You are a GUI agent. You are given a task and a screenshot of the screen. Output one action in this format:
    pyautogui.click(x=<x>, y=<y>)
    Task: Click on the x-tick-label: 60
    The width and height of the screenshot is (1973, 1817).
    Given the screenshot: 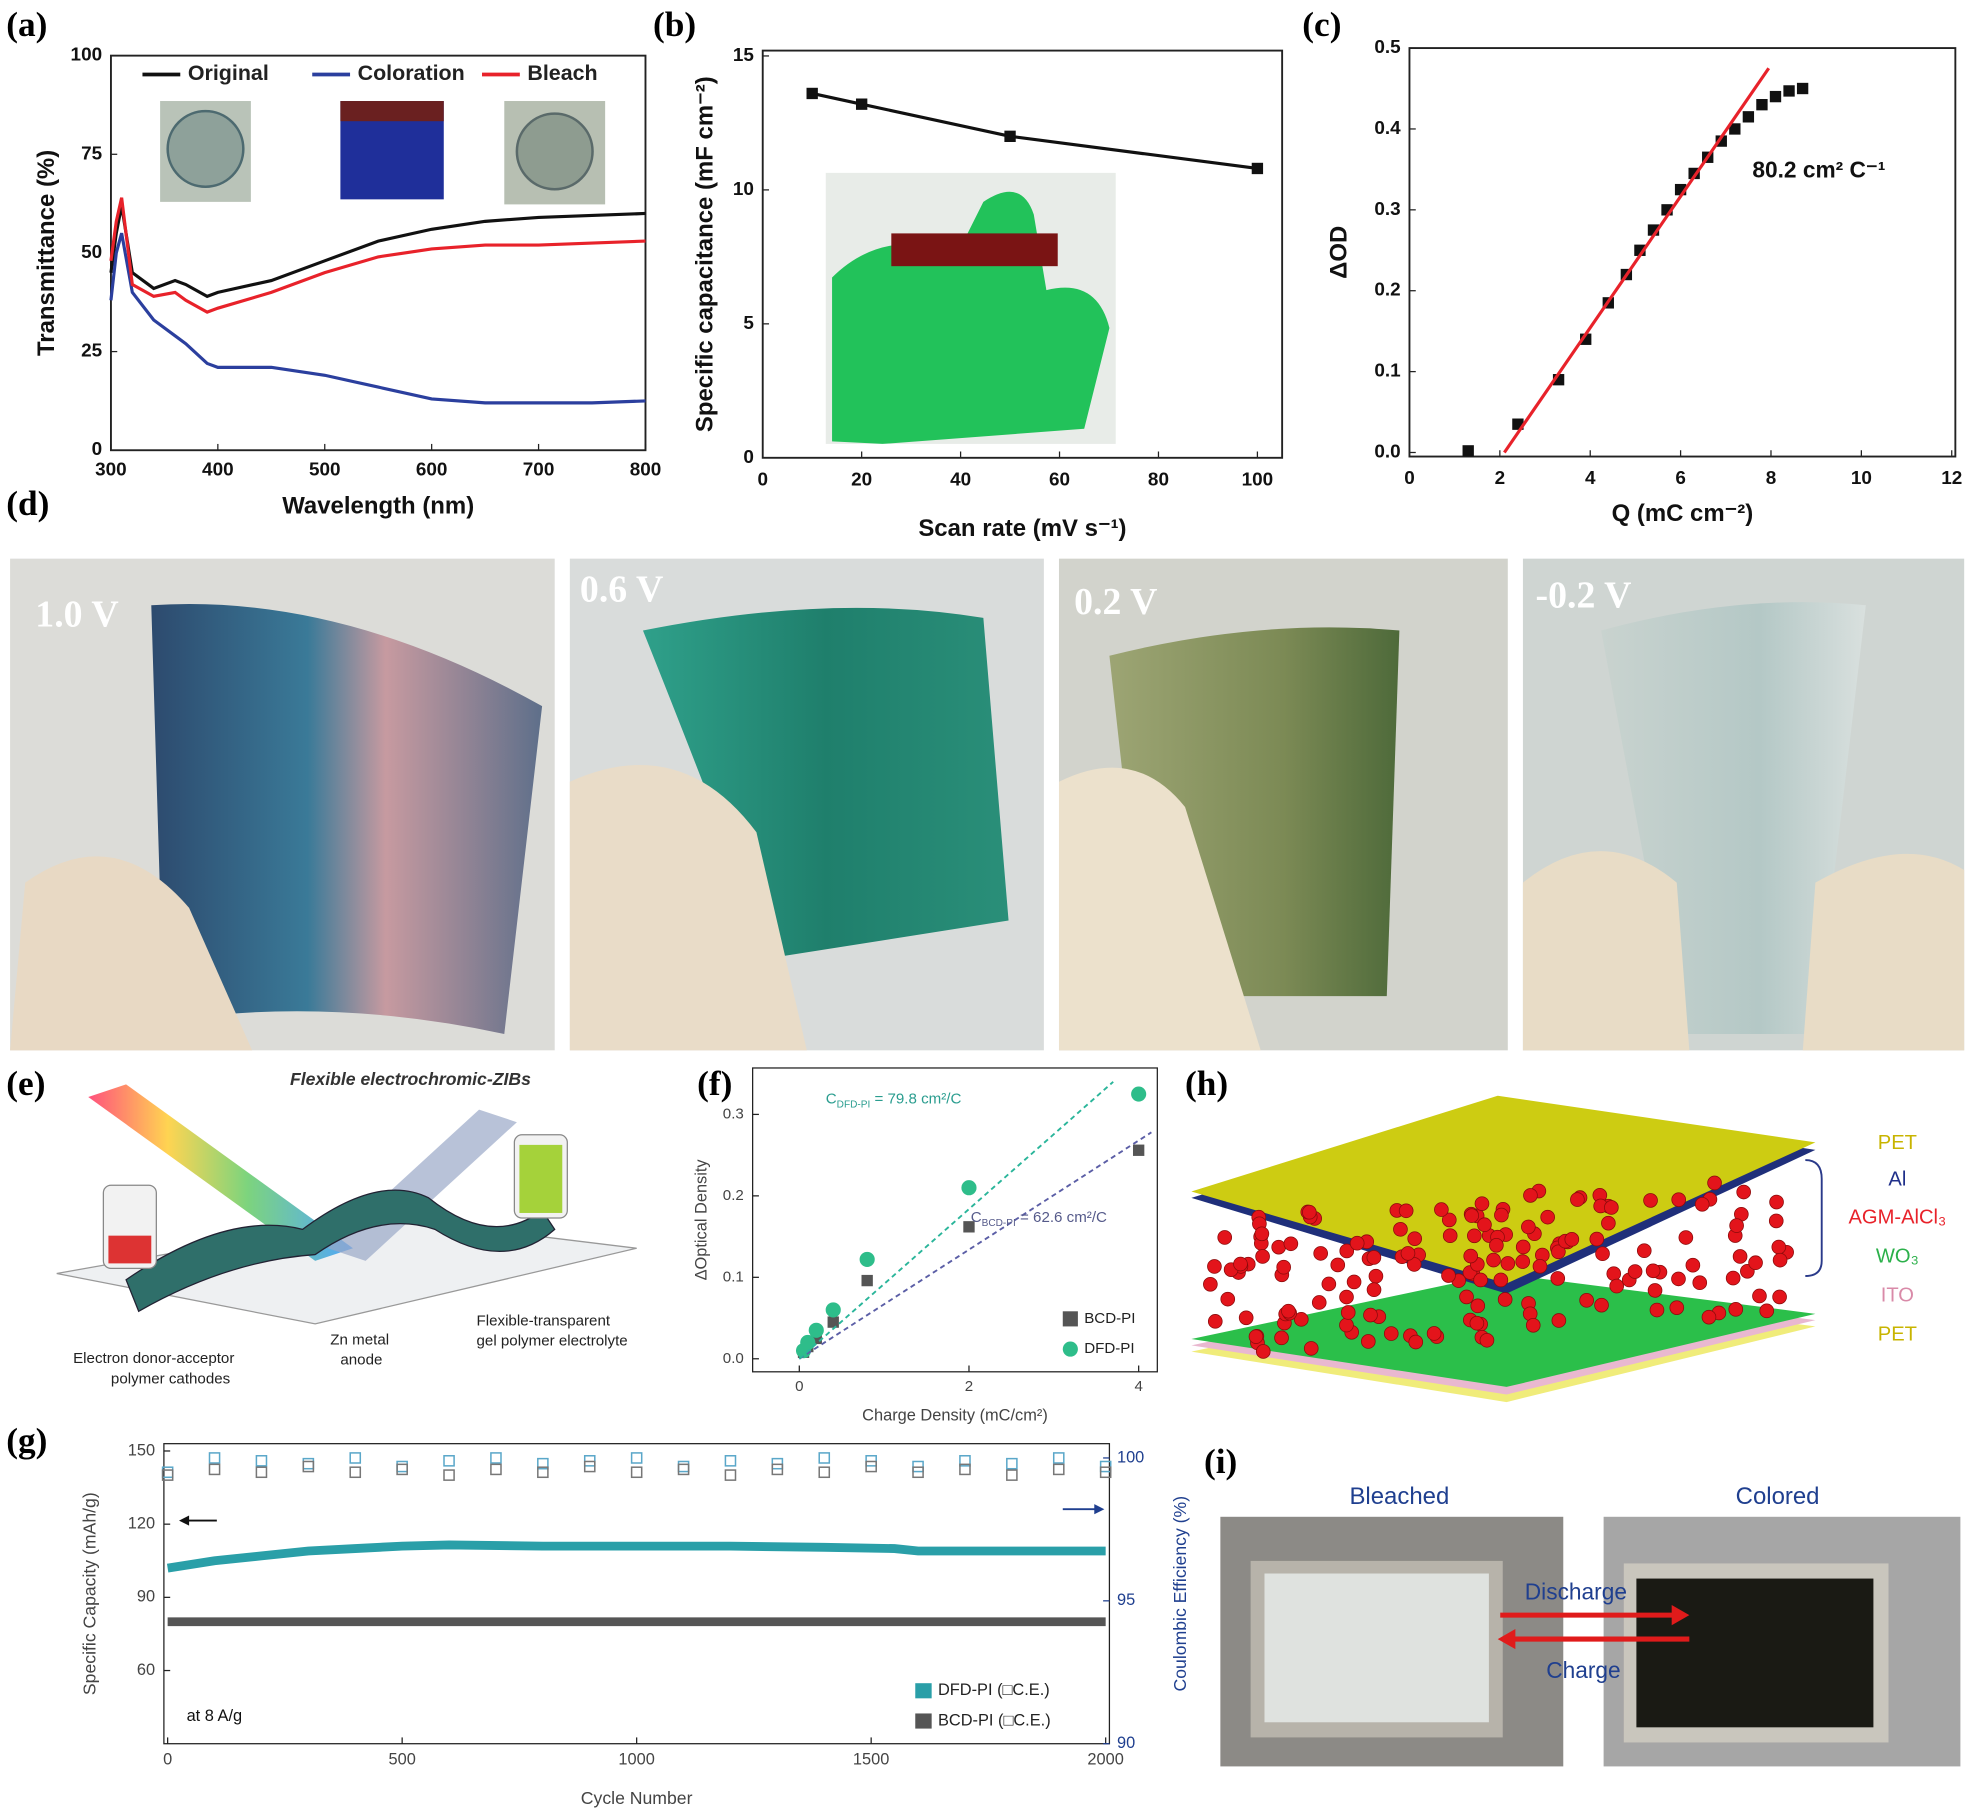 What is the action you would take?
    pyautogui.click(x=1059, y=479)
    